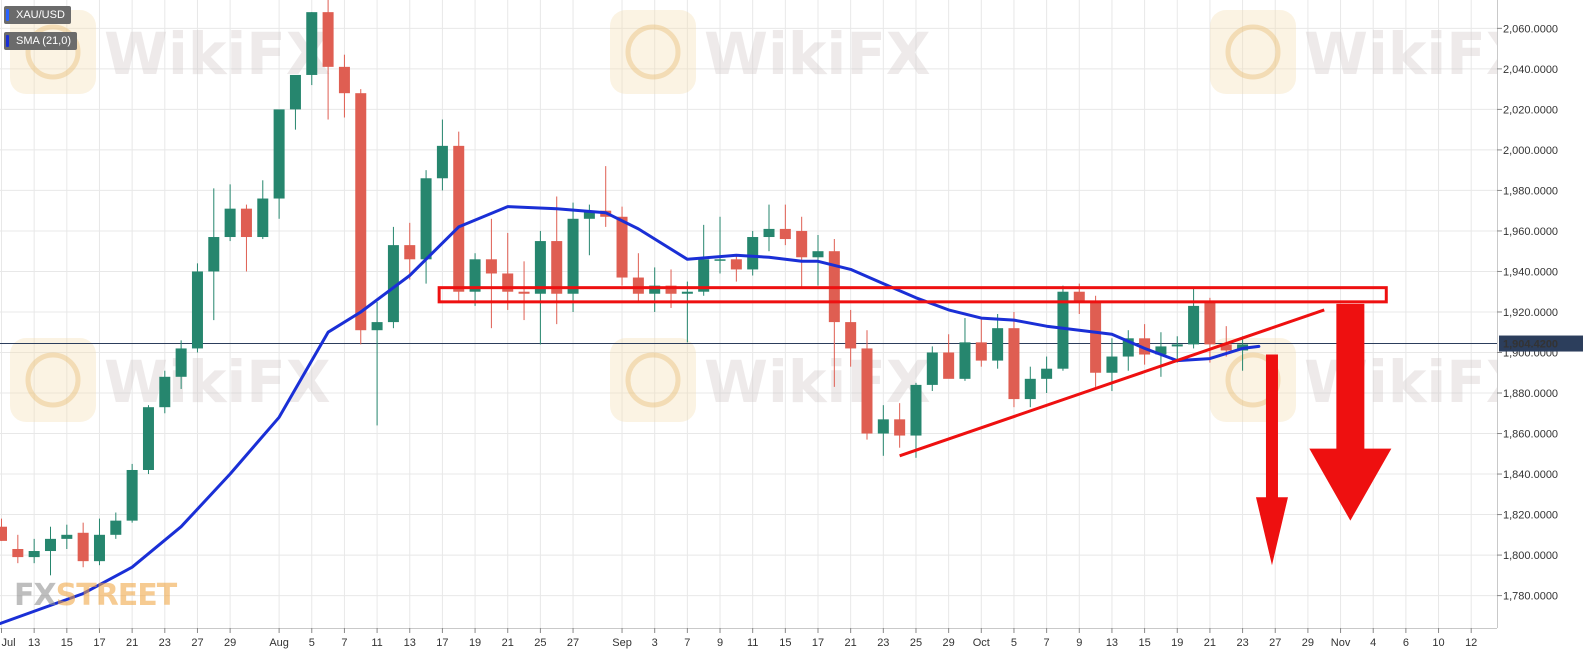  I want to click on last-price-label: 1,904.4200, so click(1530, 345).